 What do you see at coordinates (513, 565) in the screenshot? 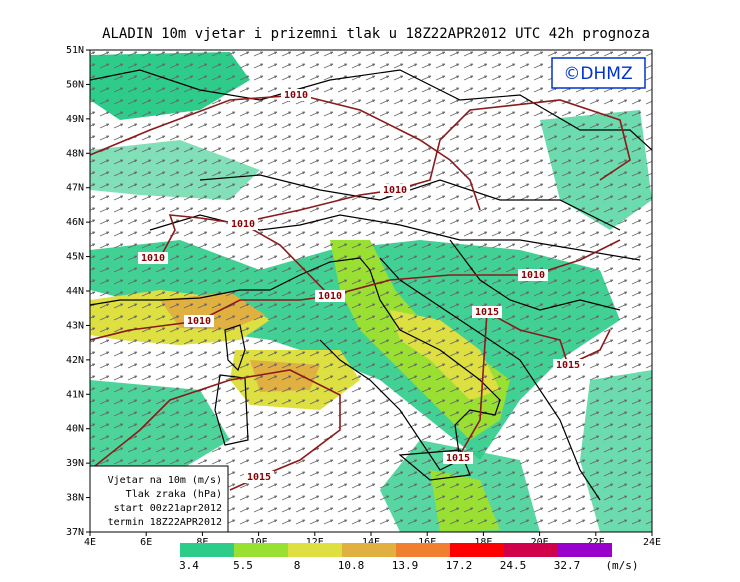
I see `scale-label: 24.5` at bounding box center [513, 565].